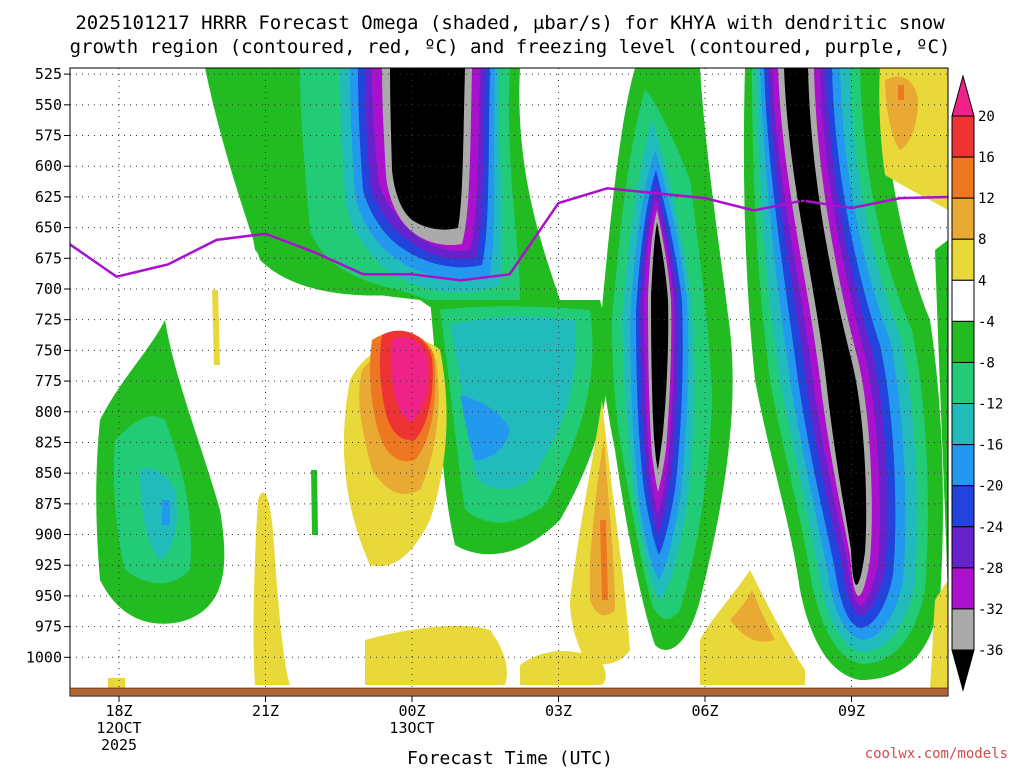 The width and height of the screenshot is (1024, 768). I want to click on x-tick-year-0: 2025, so click(119, 745).